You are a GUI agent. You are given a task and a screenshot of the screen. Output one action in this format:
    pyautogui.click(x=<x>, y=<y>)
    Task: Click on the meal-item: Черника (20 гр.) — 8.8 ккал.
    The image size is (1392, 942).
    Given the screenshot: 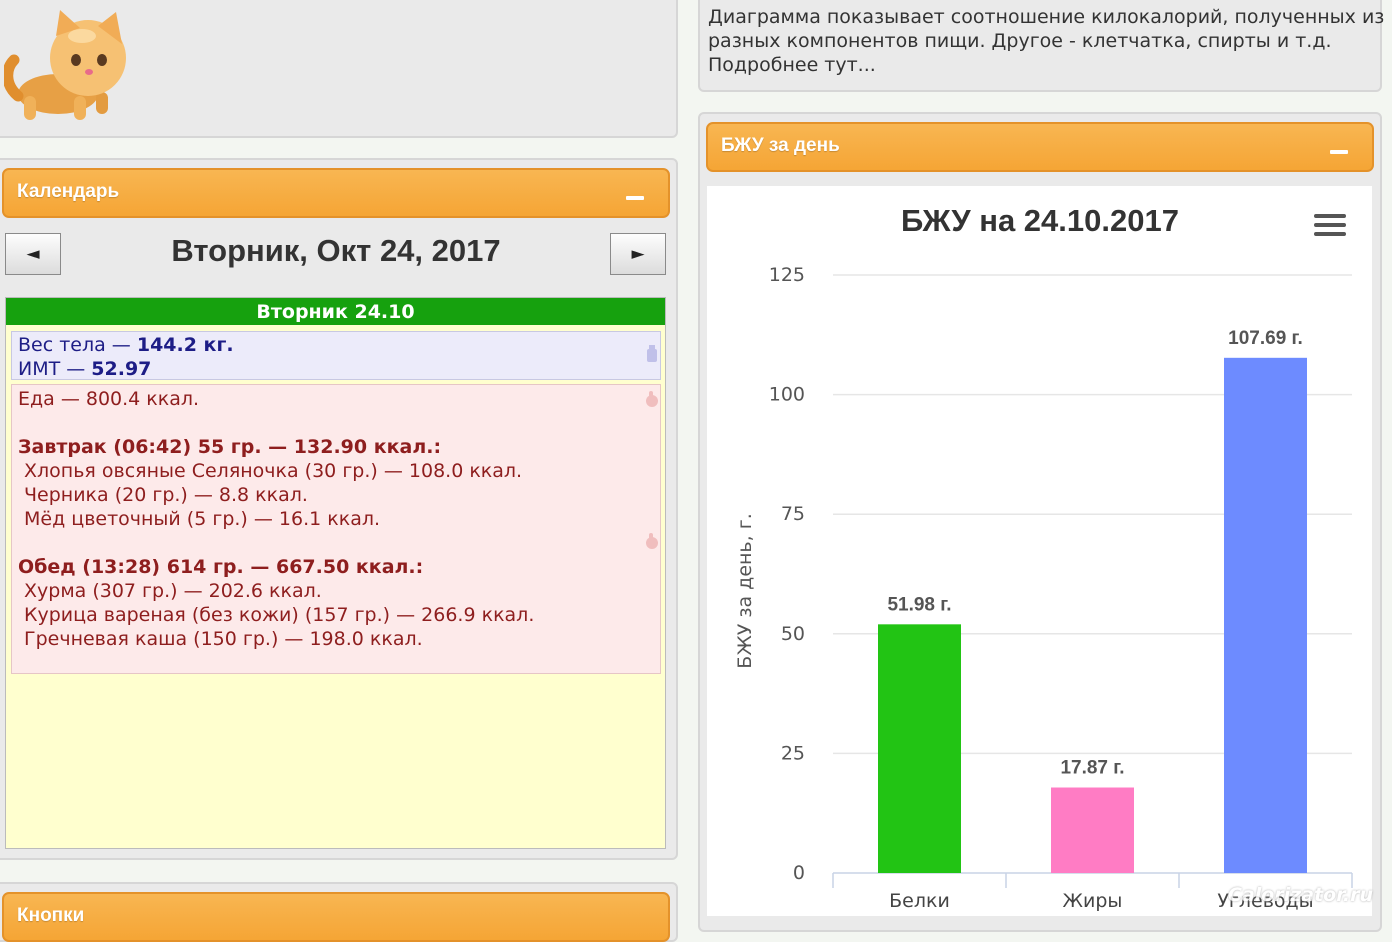 What is the action you would take?
    pyautogui.click(x=166, y=495)
    